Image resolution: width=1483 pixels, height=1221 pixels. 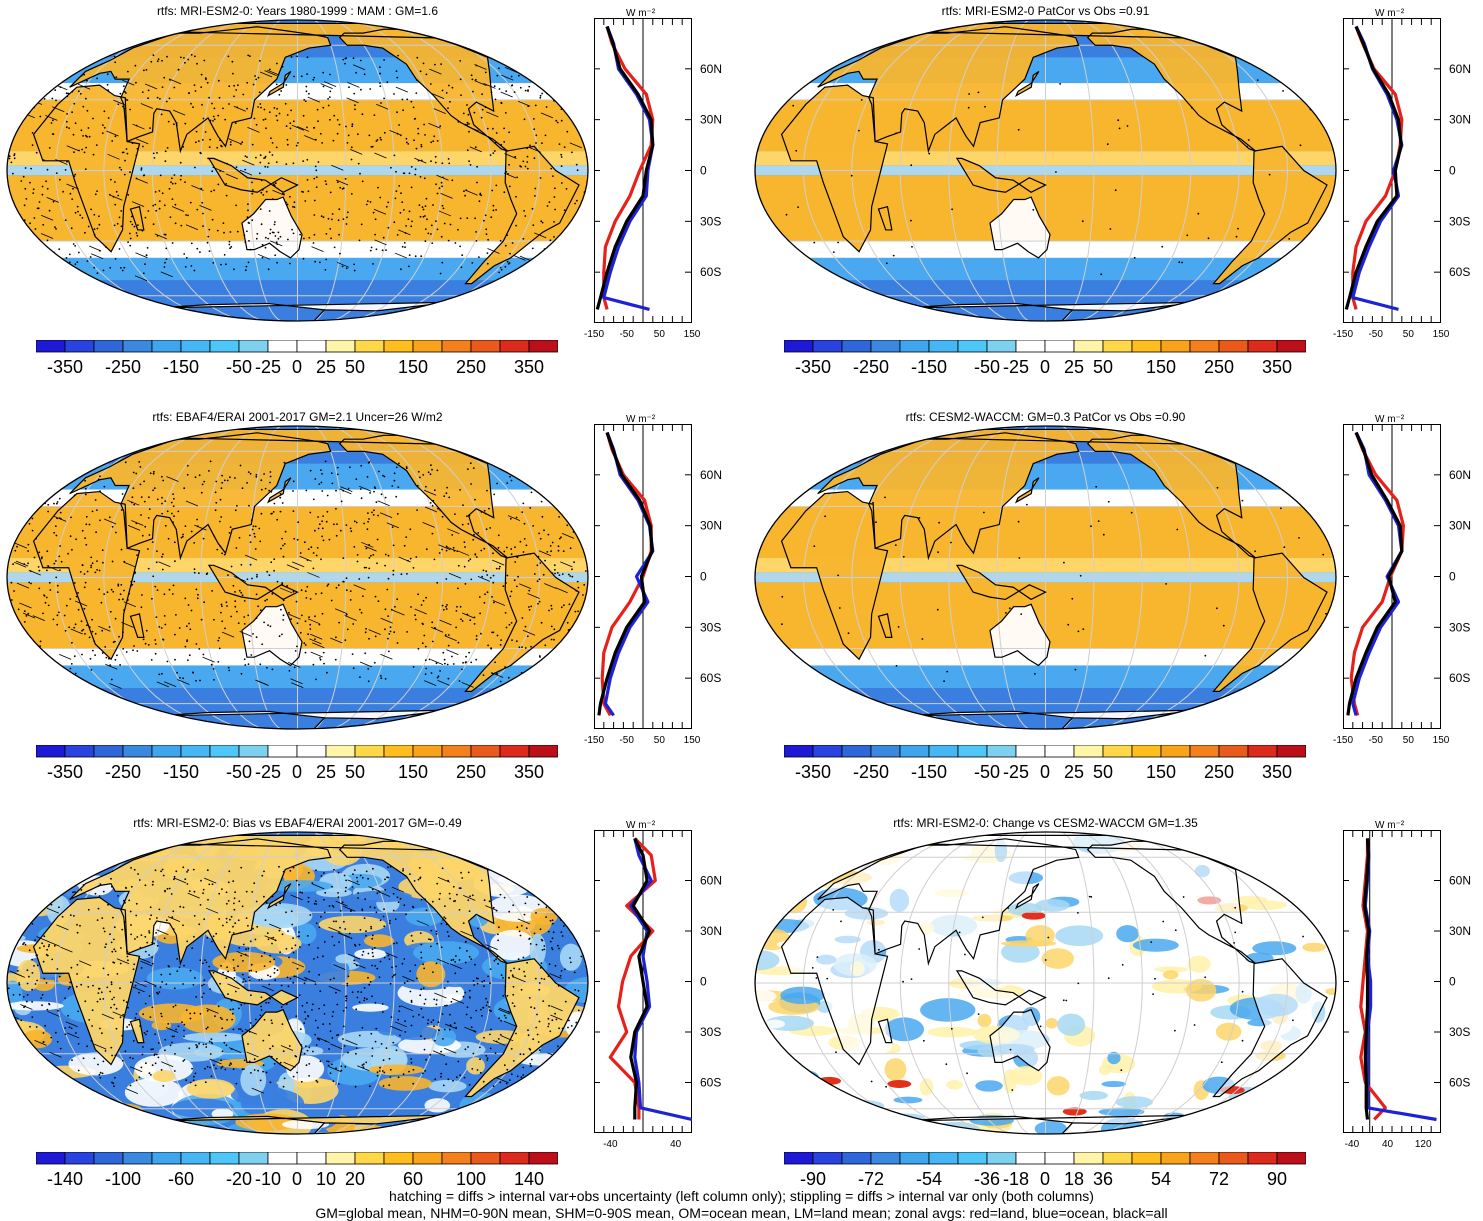 I want to click on zonal-series-all, so click(x=625, y=573).